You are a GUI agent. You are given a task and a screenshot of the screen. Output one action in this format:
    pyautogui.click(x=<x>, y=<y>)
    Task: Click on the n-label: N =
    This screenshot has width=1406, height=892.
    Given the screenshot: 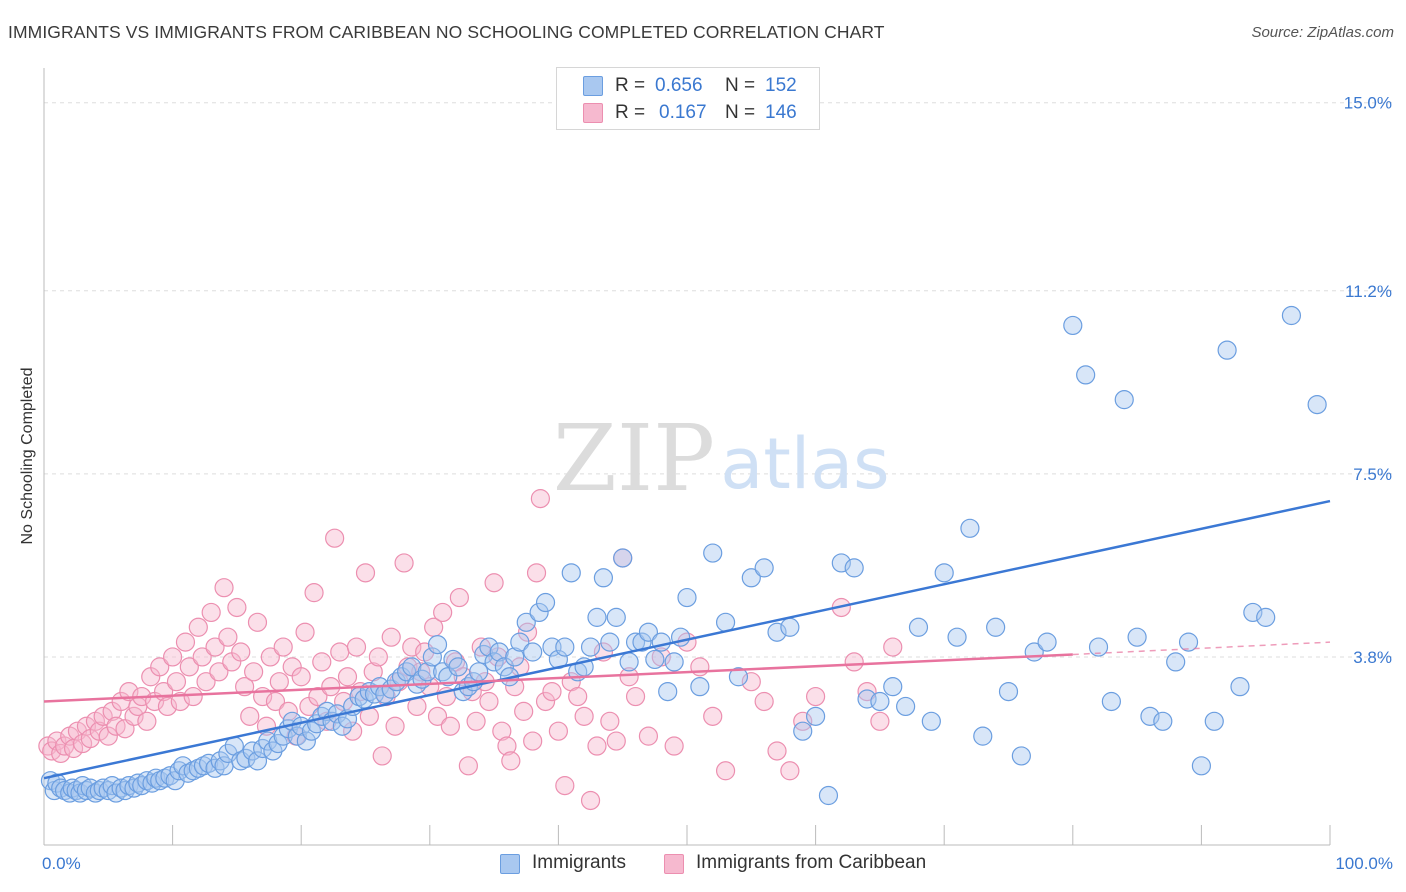 What is the action you would take?
    pyautogui.click(x=740, y=85)
    